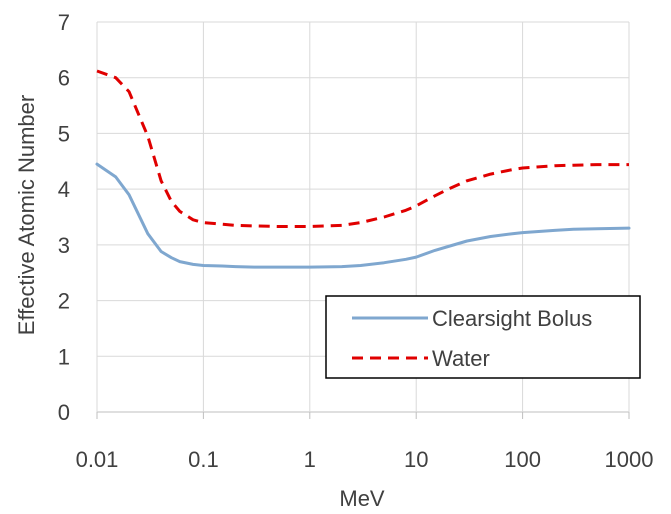  I want to click on x-axis-title: MeV, so click(362, 498).